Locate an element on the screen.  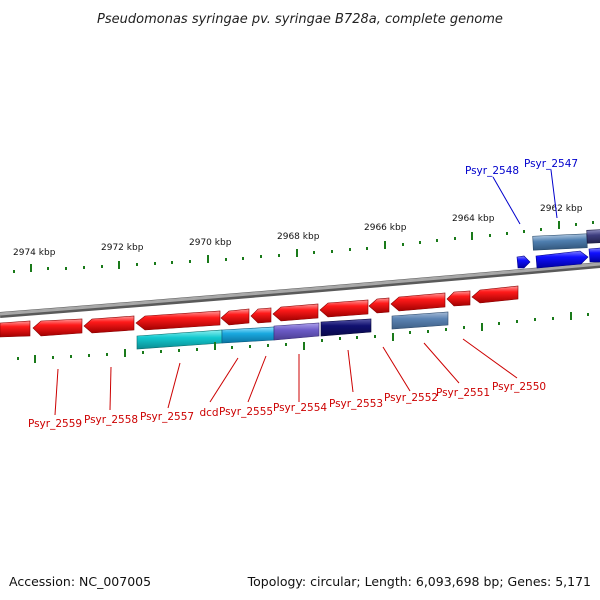
scale-label-2972: 2972 kbp is located at coordinates (122, 248).